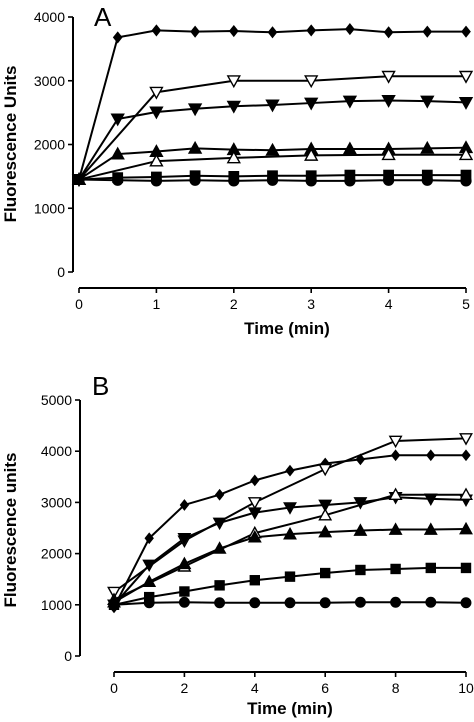 The width and height of the screenshot is (474, 722). I want to click on panel-a-x-tick-label: 5, so click(466, 304).